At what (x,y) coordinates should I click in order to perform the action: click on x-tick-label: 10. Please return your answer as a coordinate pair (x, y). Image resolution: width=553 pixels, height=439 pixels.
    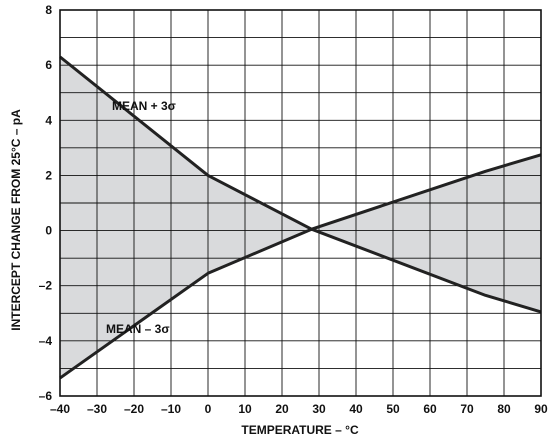
    Looking at the image, I should click on (245, 409).